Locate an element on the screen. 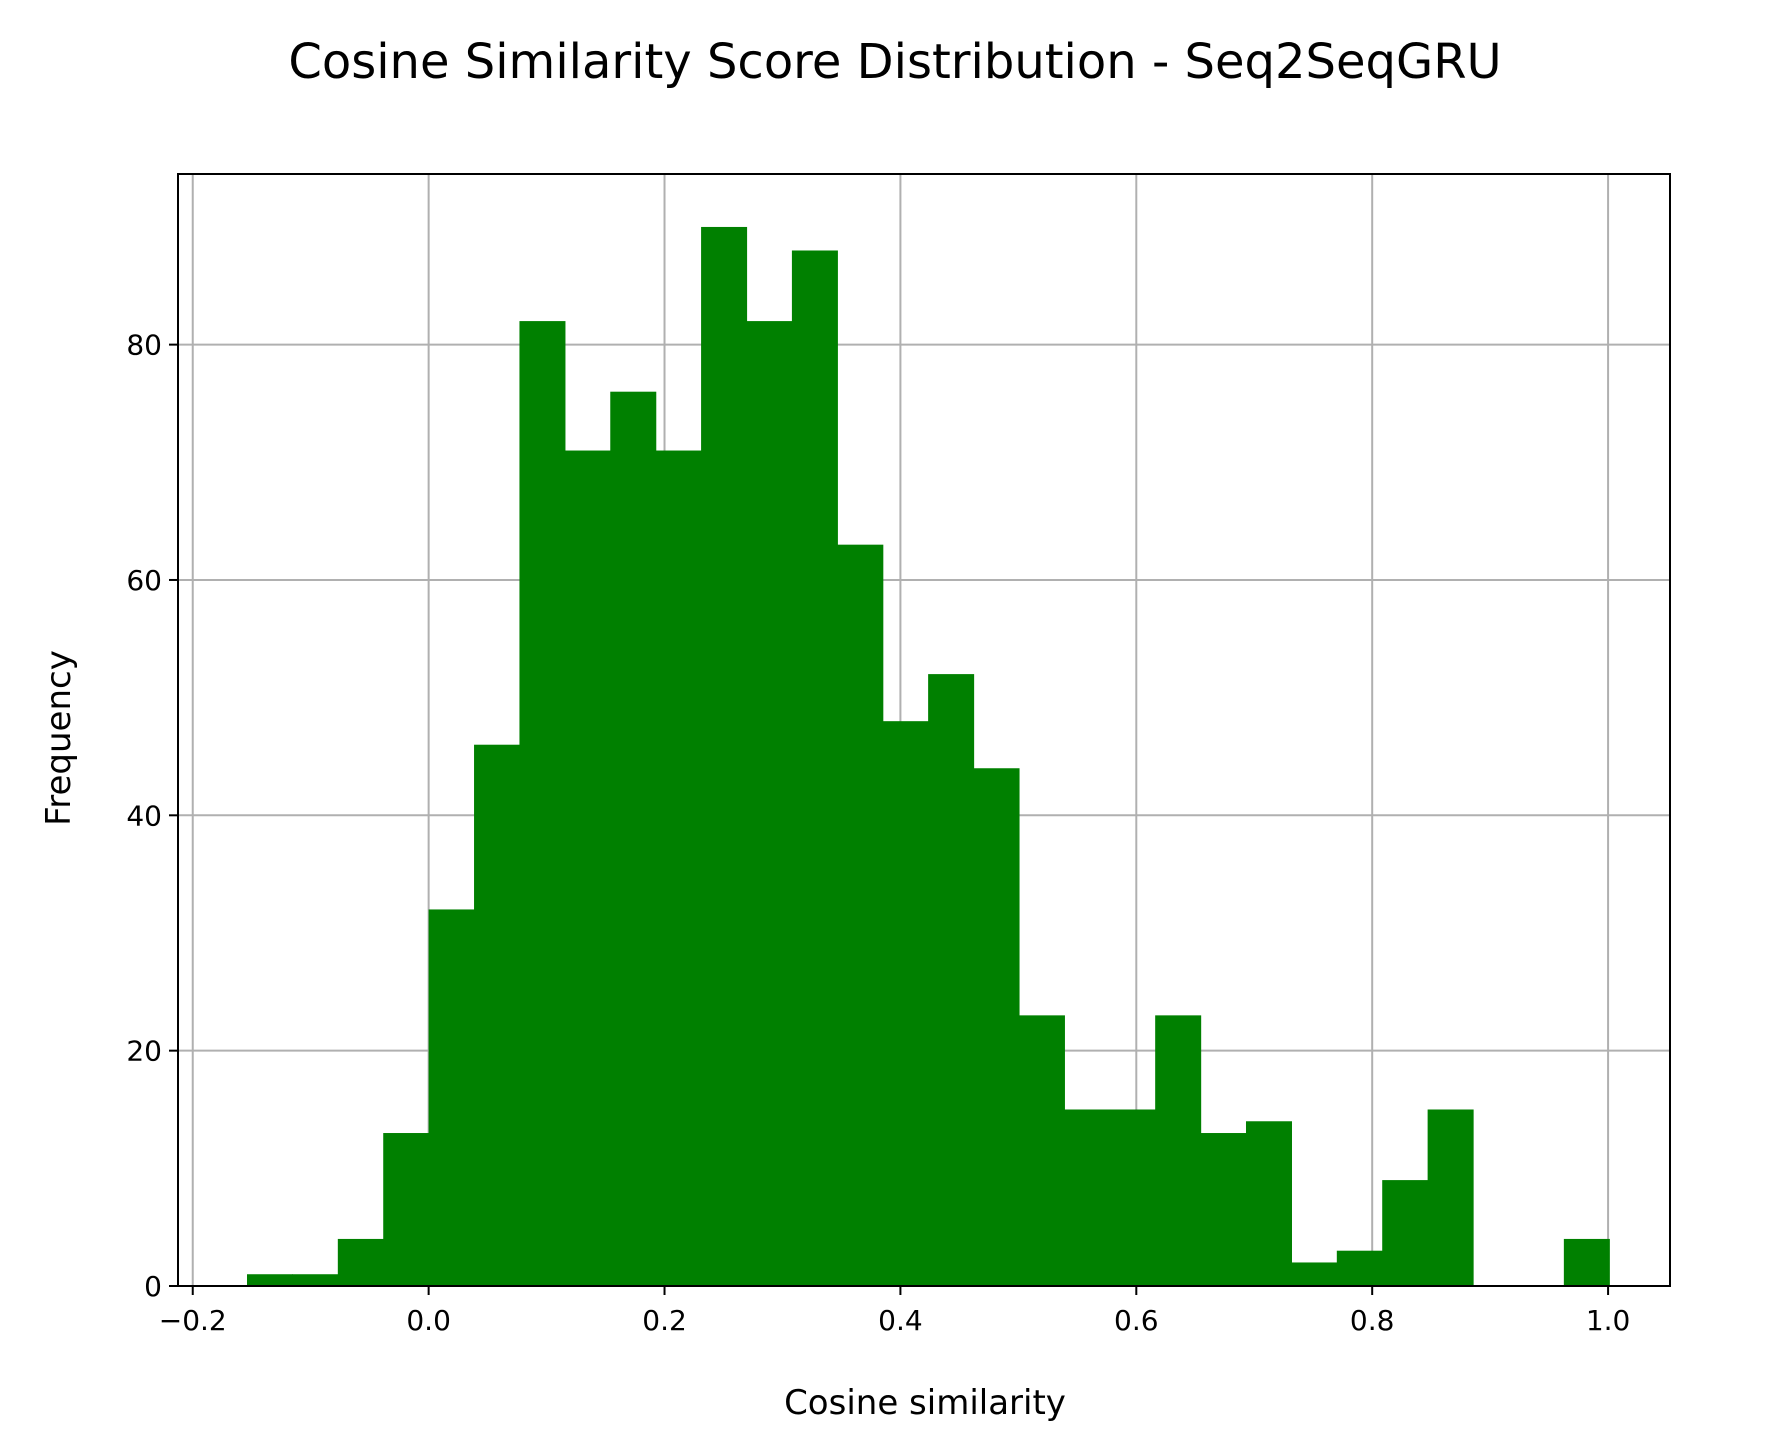  y-tick-label: 80 is located at coordinates (144, 345).